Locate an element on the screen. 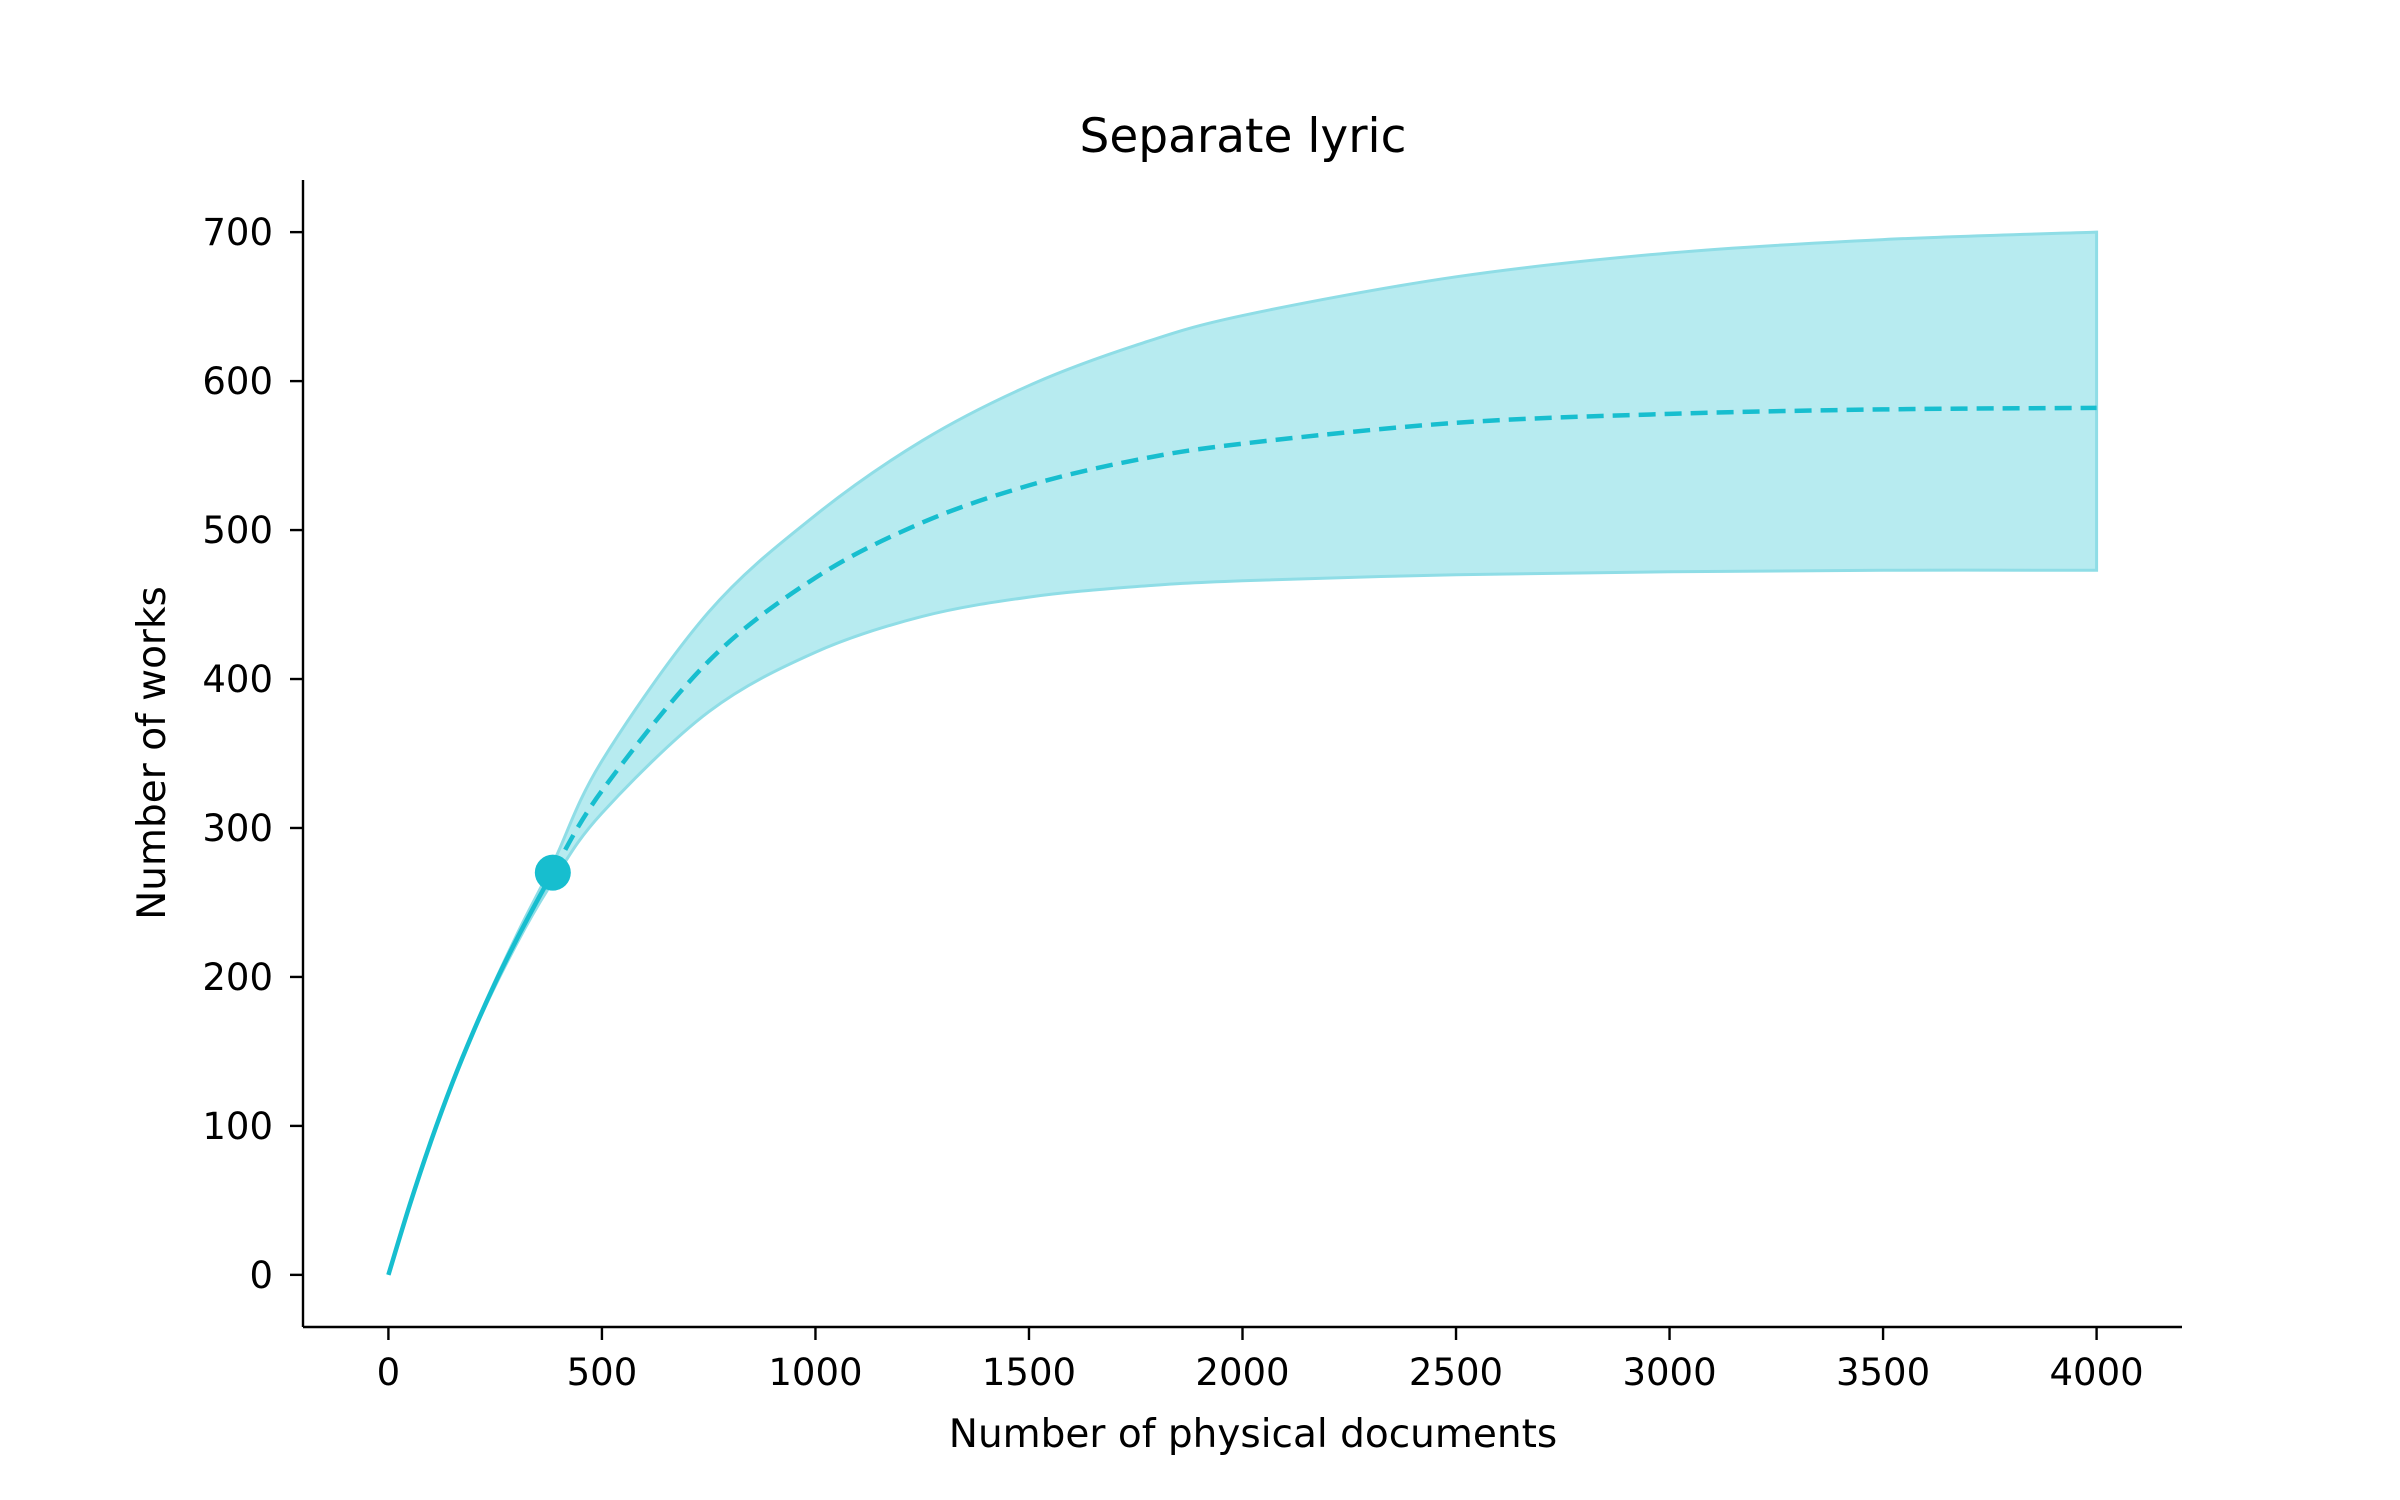 Image resolution: width=2400 pixels, height=1500 pixels. x-tick-label: 2500 is located at coordinates (1456, 1372).